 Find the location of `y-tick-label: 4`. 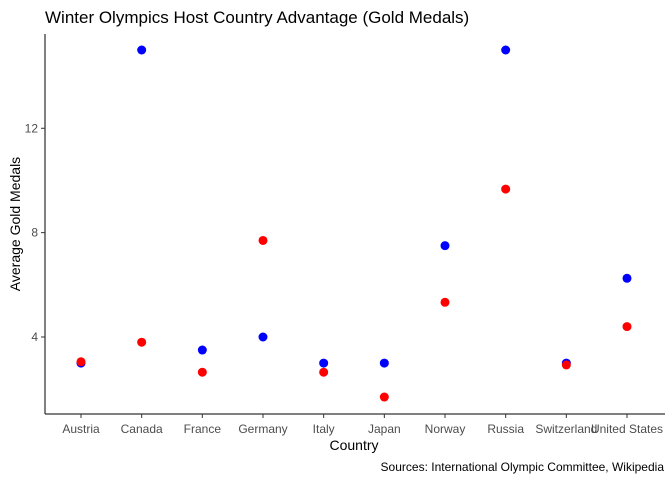

y-tick-label: 4 is located at coordinates (34, 337).